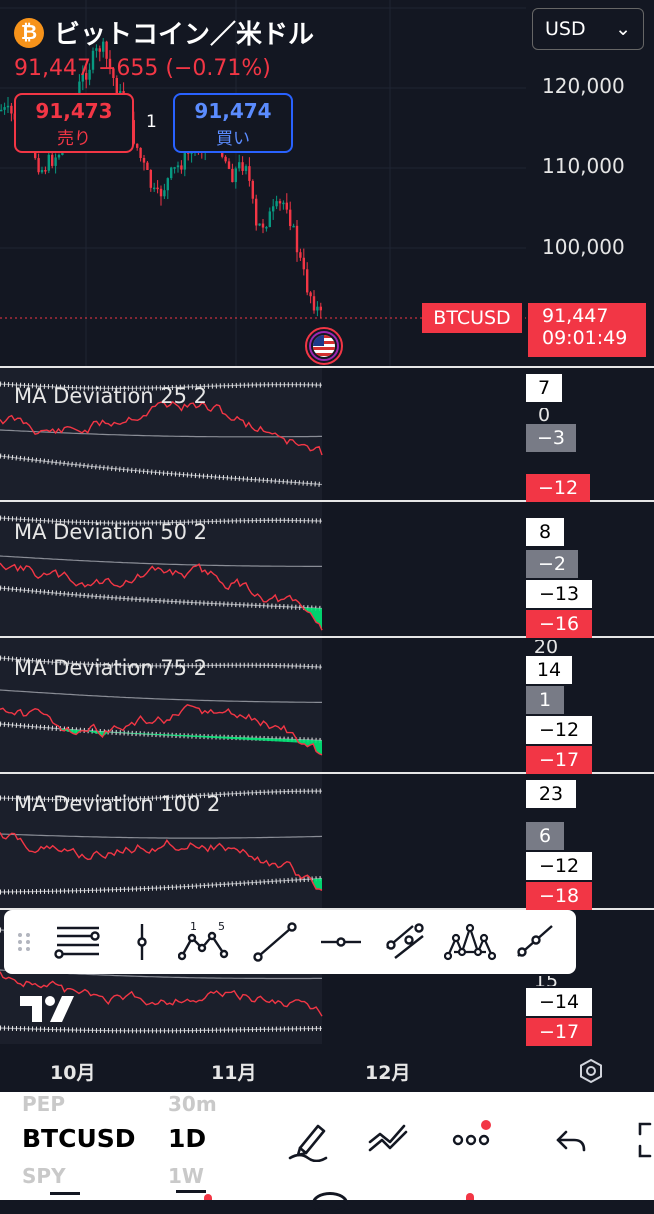  Describe the element at coordinates (161, 561) in the screenshot. I see `mid-line` at that location.